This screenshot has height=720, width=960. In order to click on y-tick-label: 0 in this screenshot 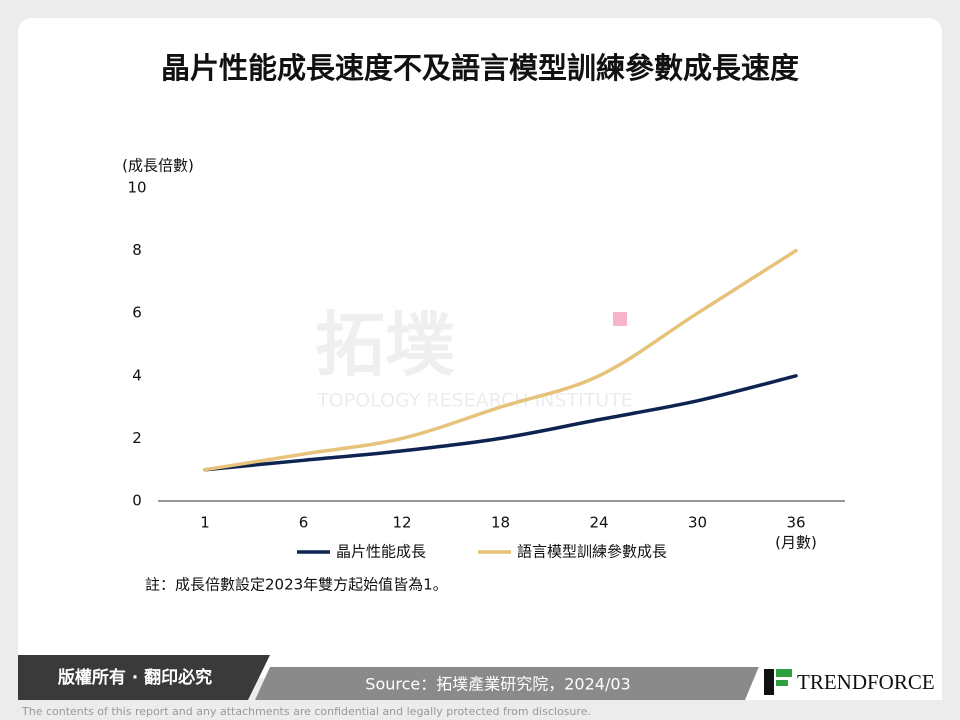, I will do `click(137, 501)`.